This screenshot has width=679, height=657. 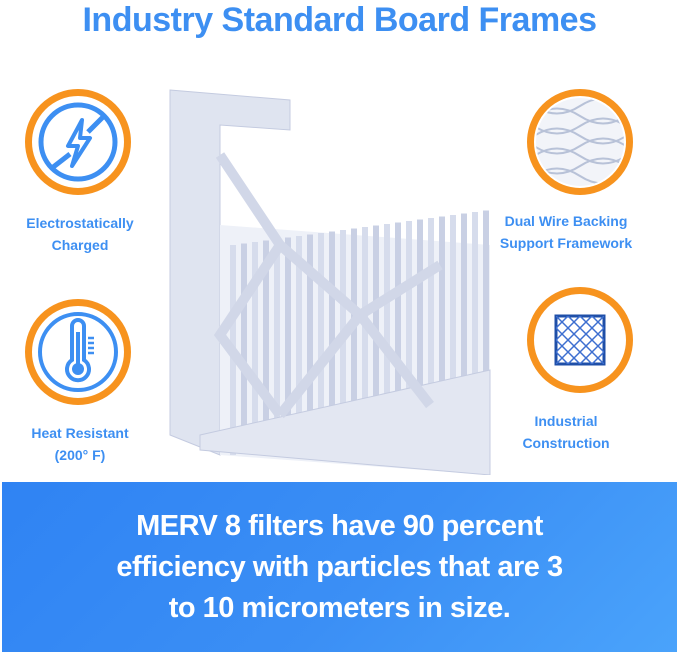 What do you see at coordinates (566, 443) in the screenshot?
I see `label-line: Construction` at bounding box center [566, 443].